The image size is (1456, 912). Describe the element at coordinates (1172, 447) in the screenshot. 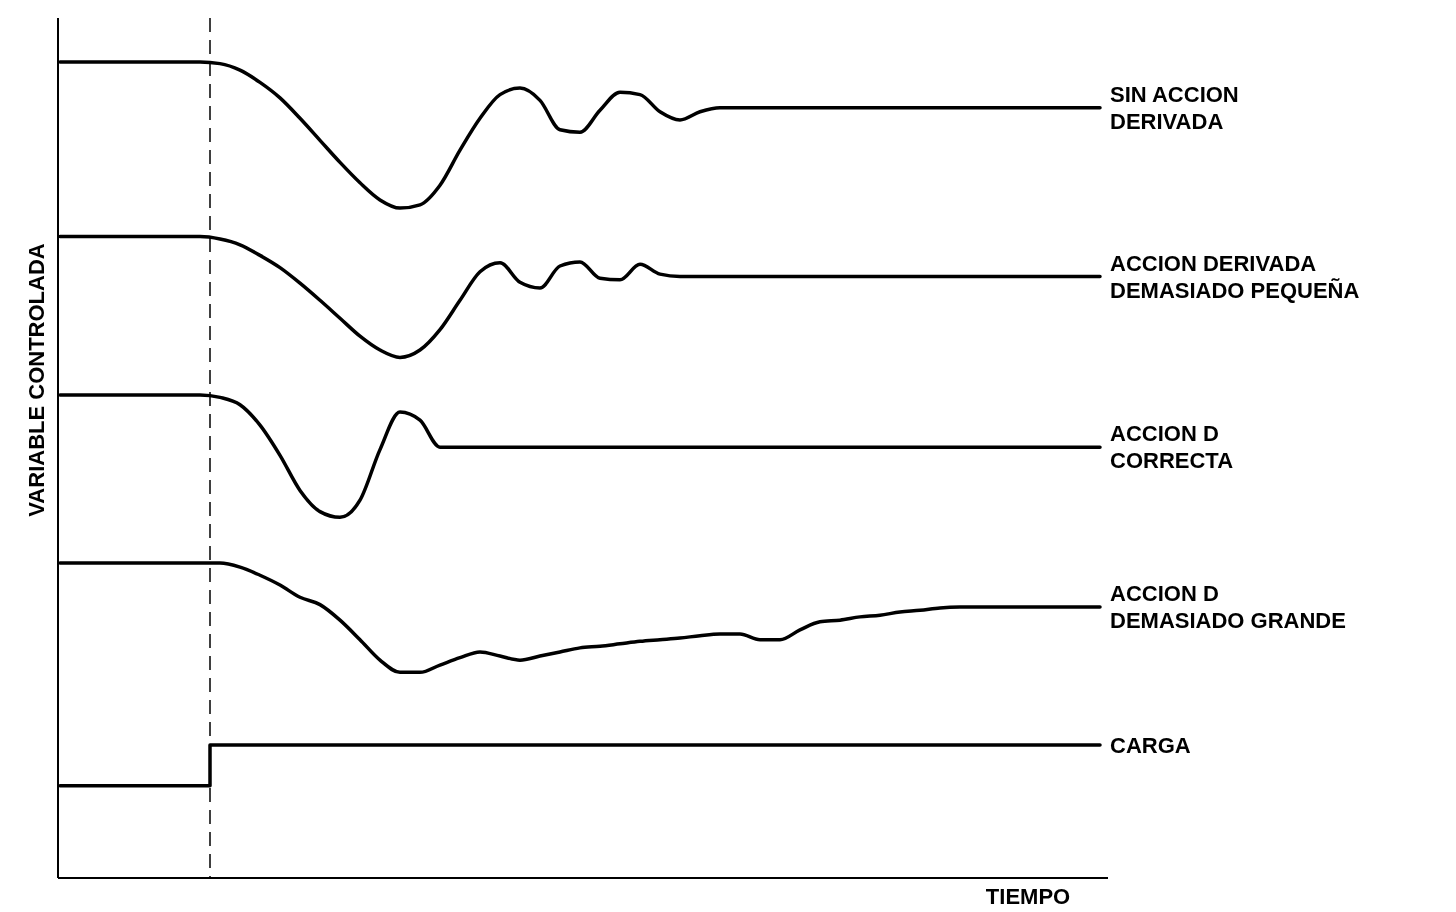

I see `series-label: ACCION D CORRECTA` at that location.